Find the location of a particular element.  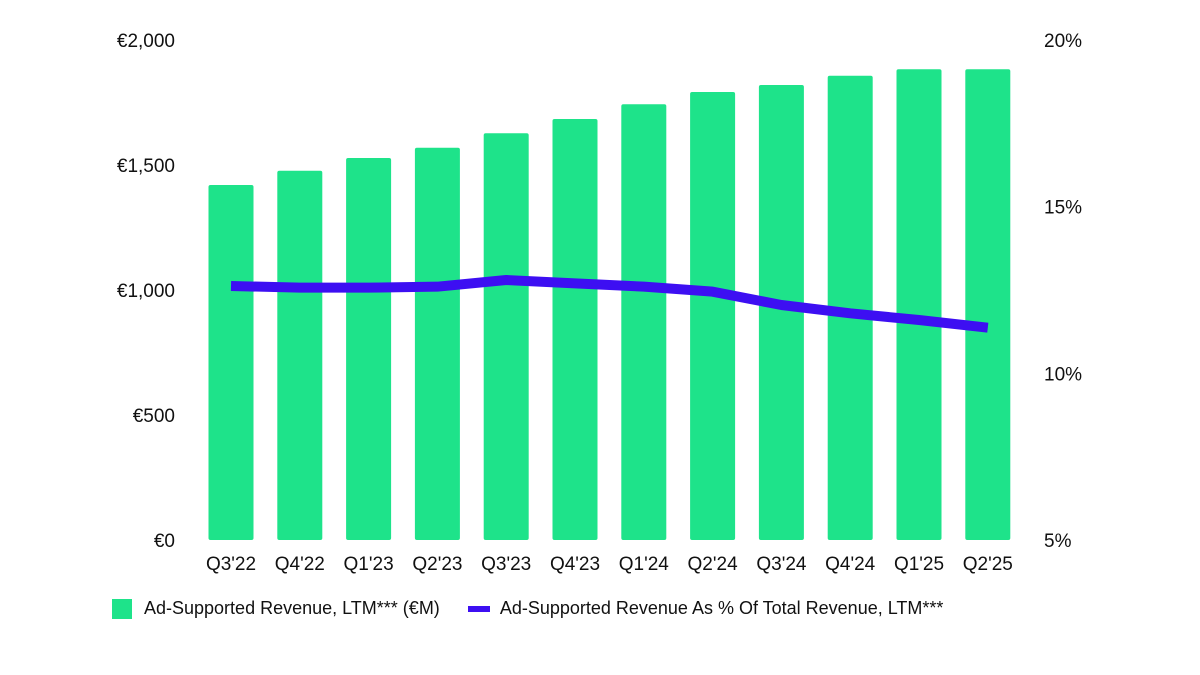

x-tick-label: Q2'25 is located at coordinates (988, 564).